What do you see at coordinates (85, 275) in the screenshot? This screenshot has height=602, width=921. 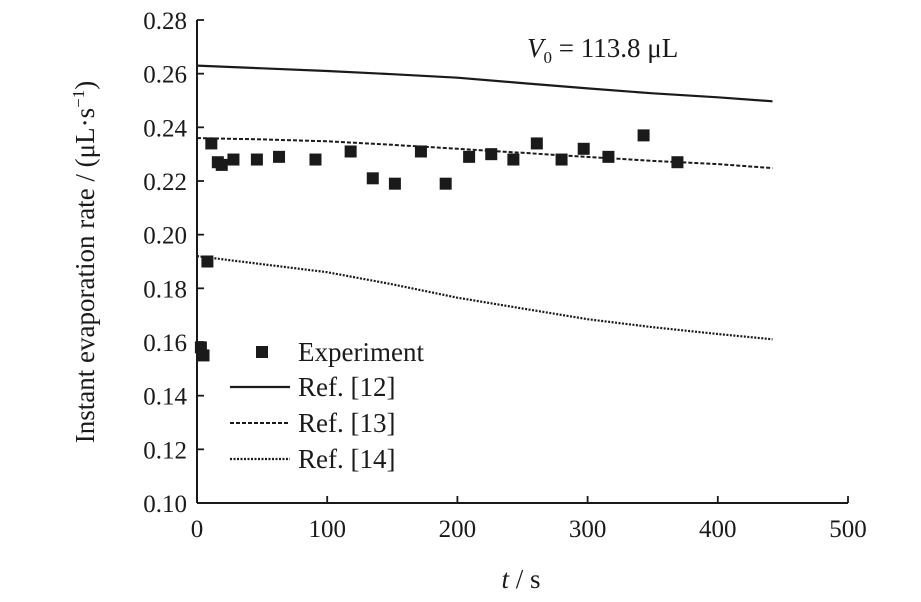 I see `y-axis-text: Instant evaporation rate / (μL·s` at bounding box center [85, 275].